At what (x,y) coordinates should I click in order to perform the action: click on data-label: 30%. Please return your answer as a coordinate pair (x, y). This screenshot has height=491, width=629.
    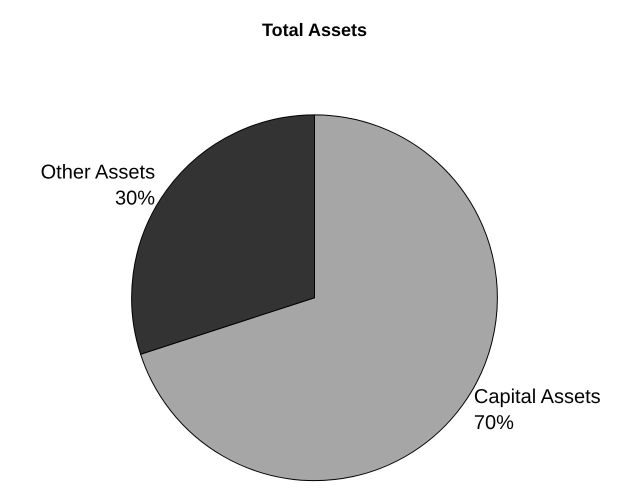
    Looking at the image, I should click on (135, 199).